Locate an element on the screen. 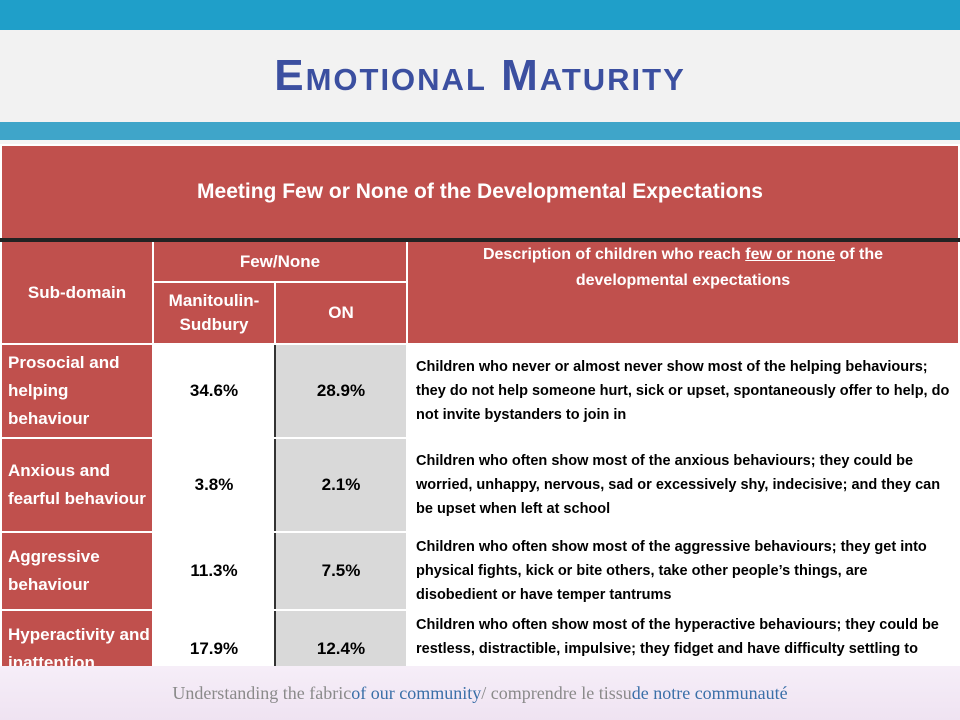 This screenshot has width=960, height=720. header-manitoulin-sudbury: Manitoulin-Sudbury is located at coordinates (214, 313).